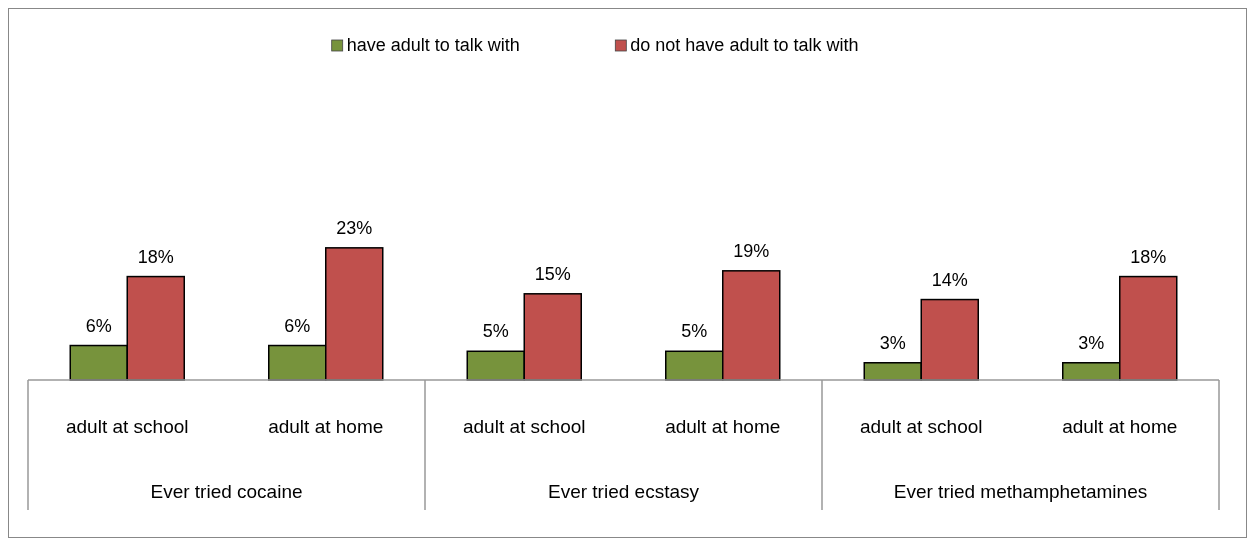 This screenshot has width=1247, height=538. What do you see at coordinates (552, 273) in the screenshot?
I see `data-label: 15%` at bounding box center [552, 273].